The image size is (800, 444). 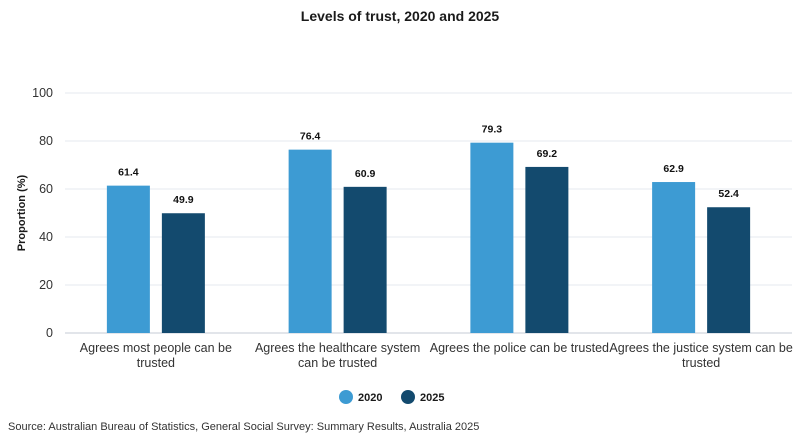 What do you see at coordinates (183, 200) in the screenshot?
I see `data-label: 49.9` at bounding box center [183, 200].